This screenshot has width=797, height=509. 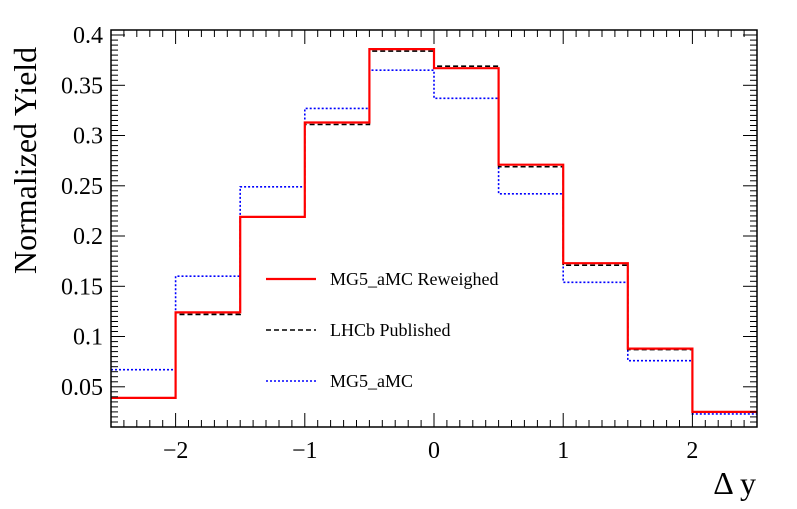 What do you see at coordinates (82, 212) in the screenshot?
I see `y-tick-labels: 0.05 0.1 0.15 0.2 0.25 0.3 0.35 0.4` at bounding box center [82, 212].